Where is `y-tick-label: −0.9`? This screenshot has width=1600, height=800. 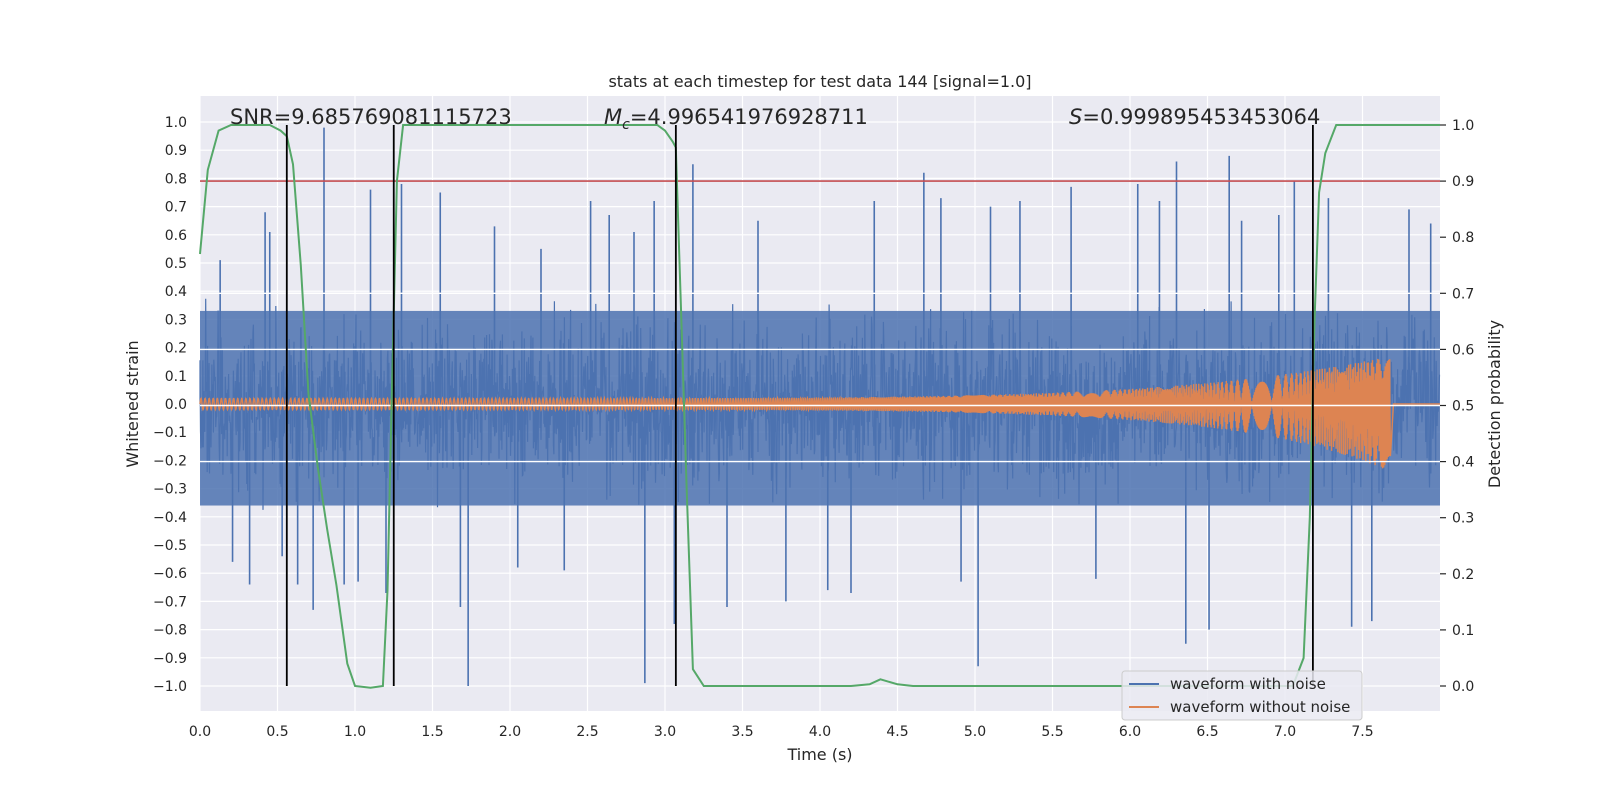
y-tick-label: −0.9 is located at coordinates (170, 659).